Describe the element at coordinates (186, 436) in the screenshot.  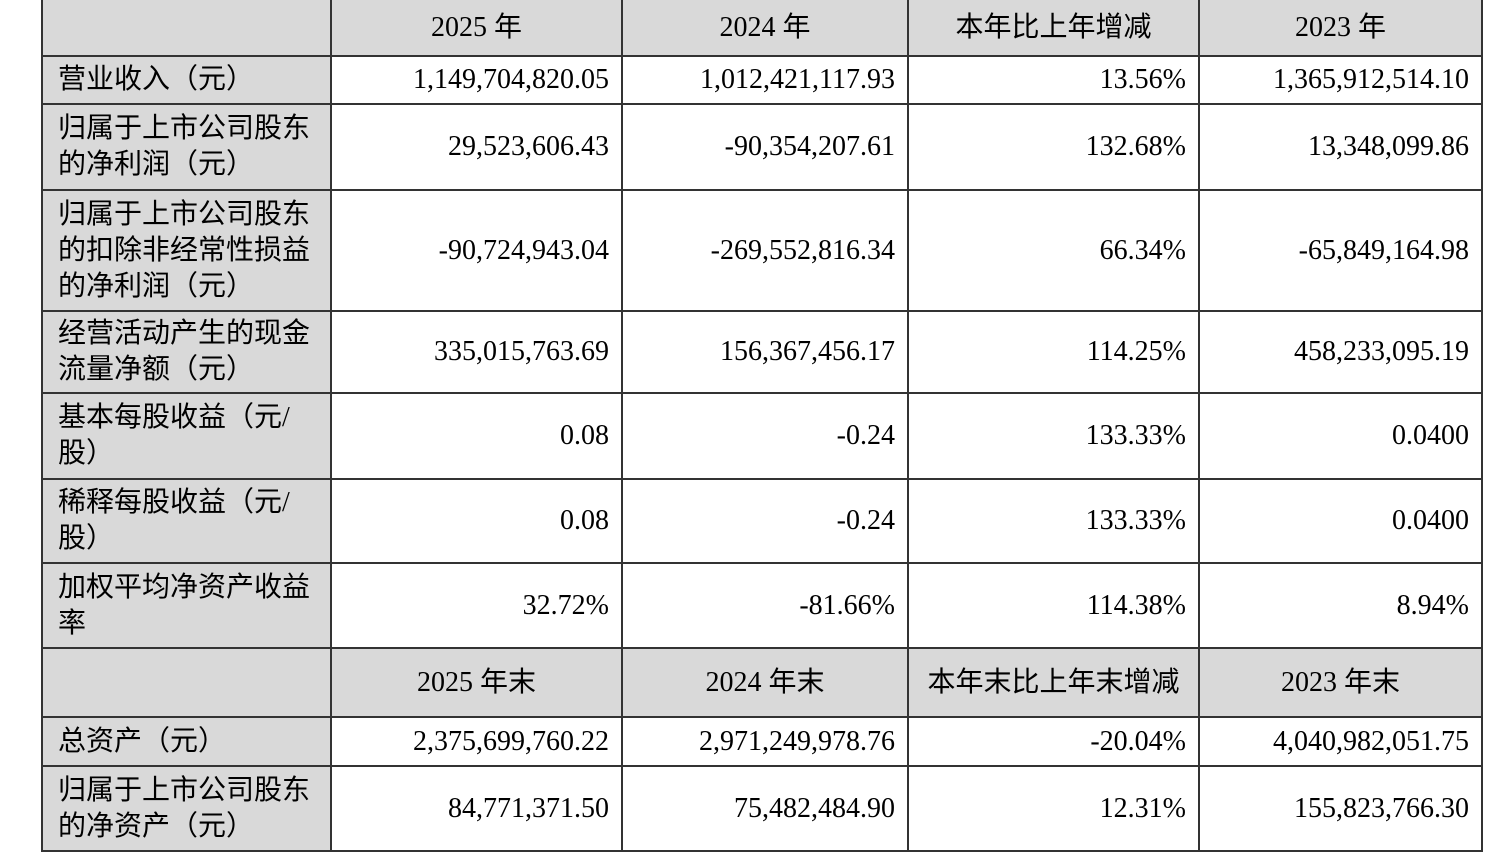
I see `row-label: 基本每股收益（元/股）` at that location.